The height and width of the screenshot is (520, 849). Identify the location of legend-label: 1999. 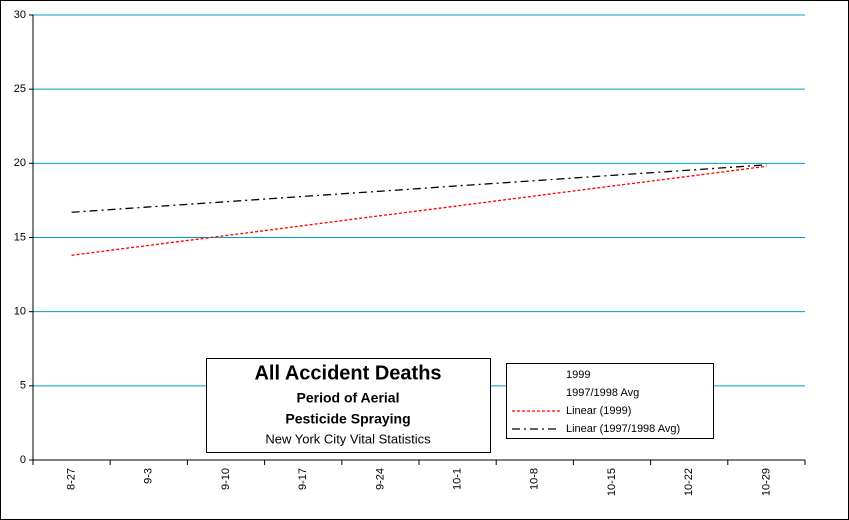
(578, 375).